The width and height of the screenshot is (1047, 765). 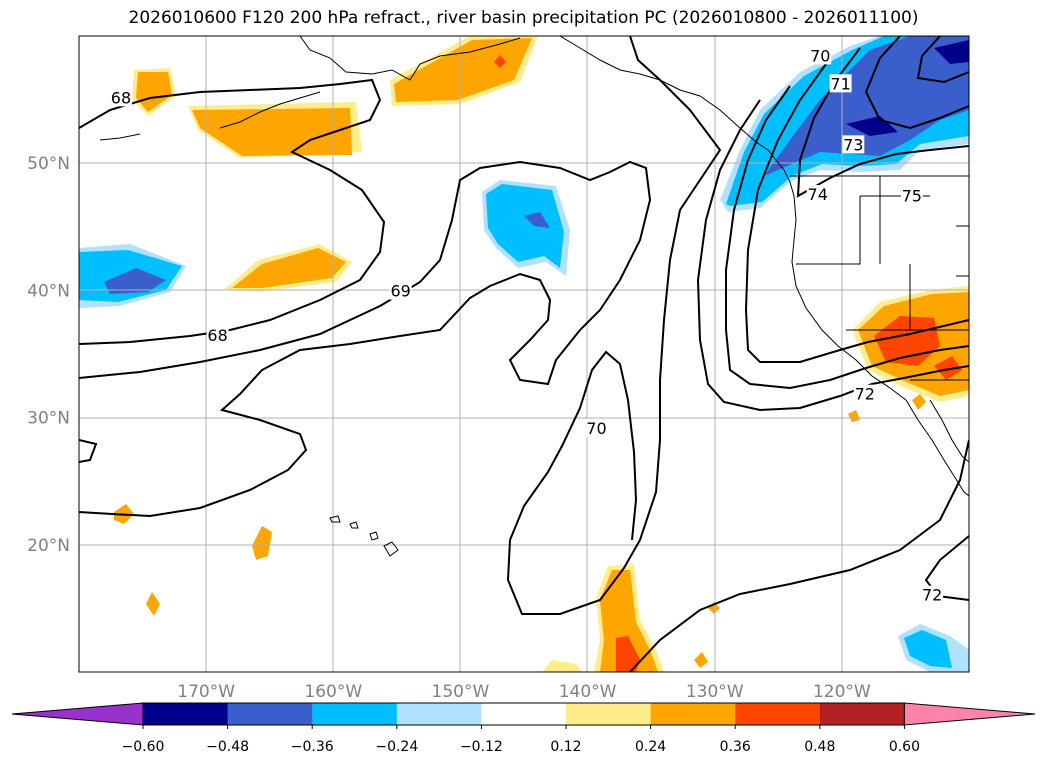 What do you see at coordinates (481, 747) in the screenshot?
I see `colorbar-tick-label-4: −0.12` at bounding box center [481, 747].